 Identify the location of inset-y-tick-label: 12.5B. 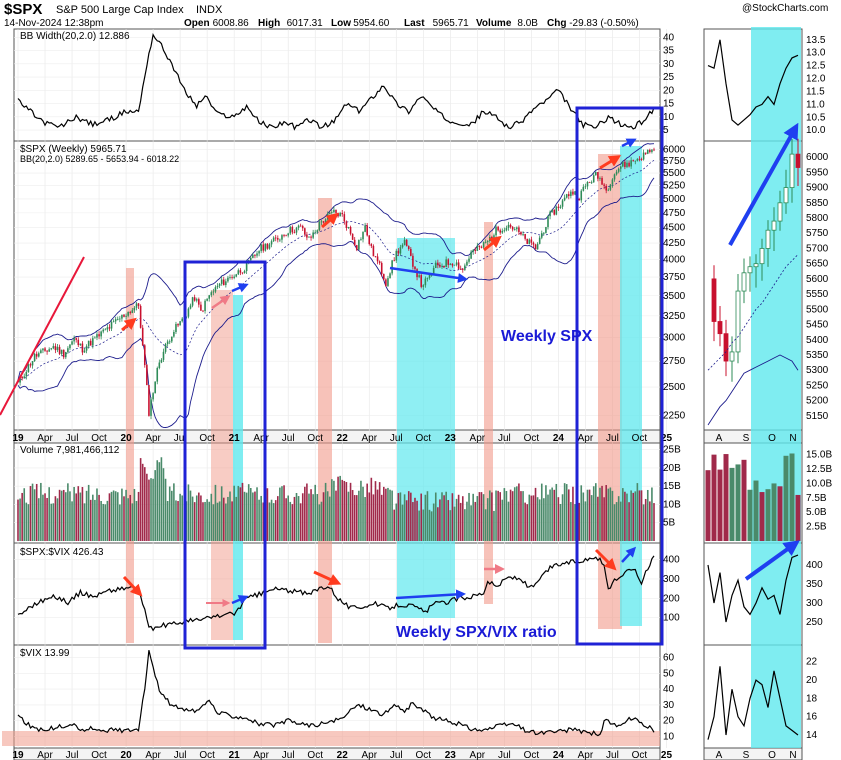
(819, 469).